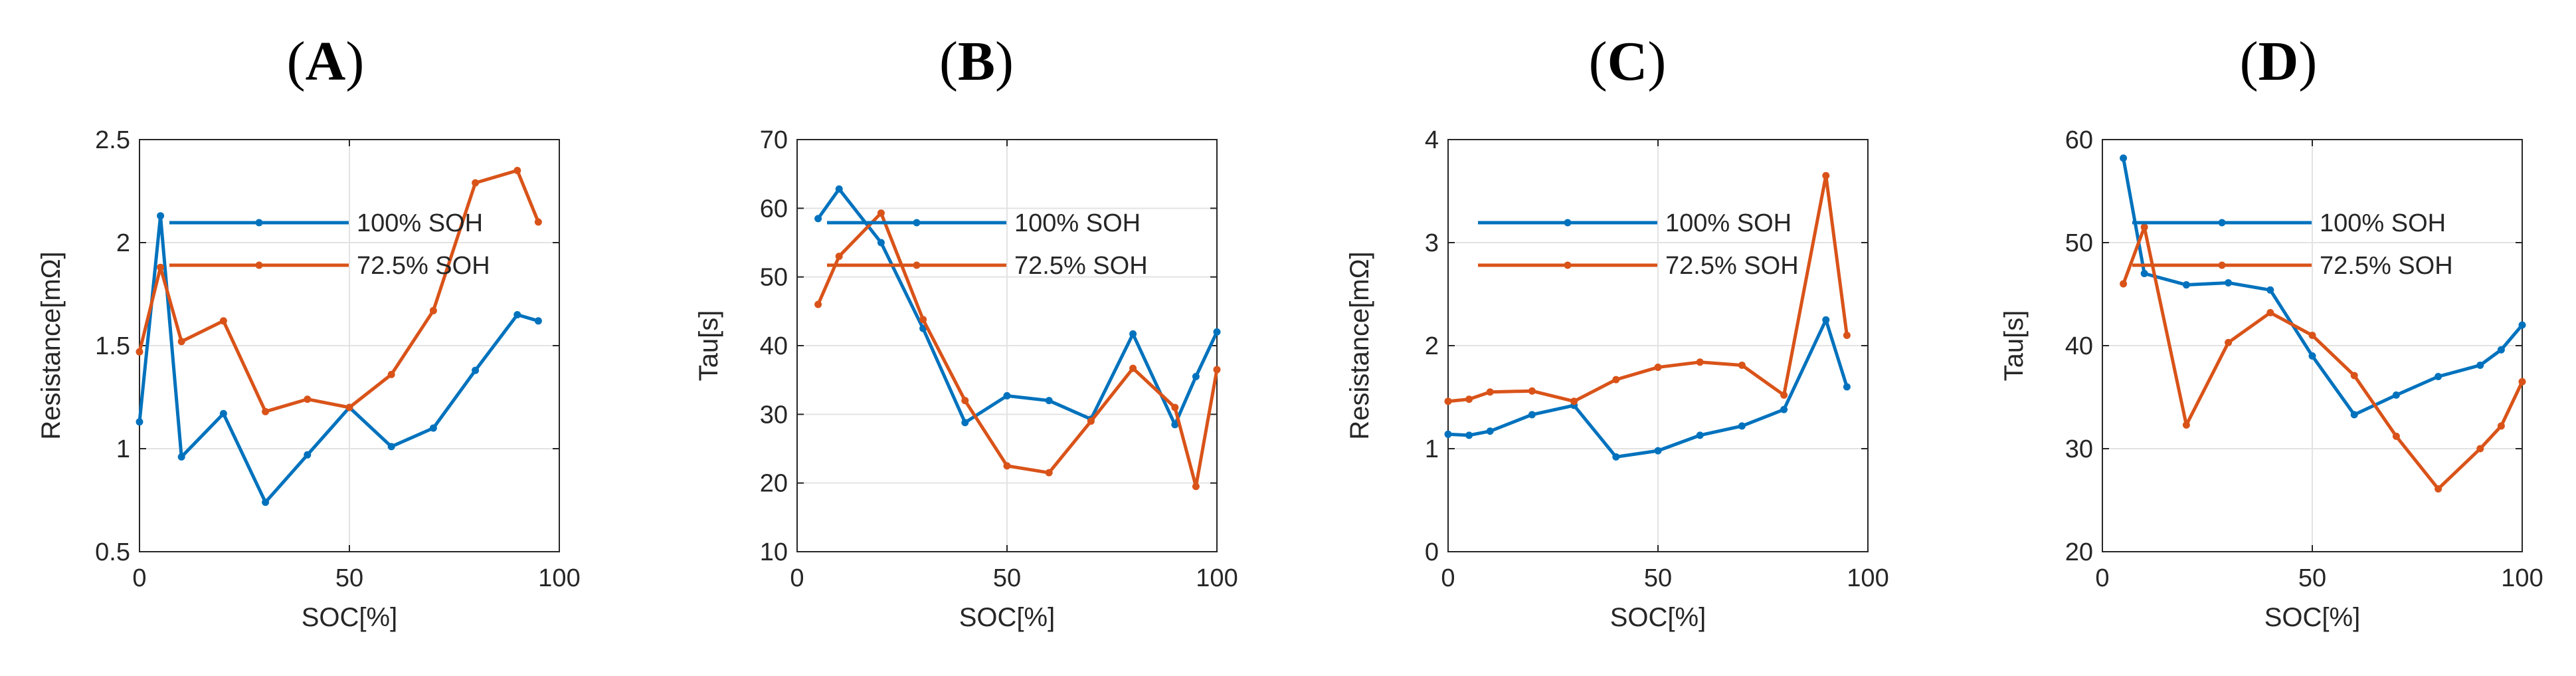 This screenshot has height=676, width=2576. Describe the element at coordinates (123, 243) in the screenshot. I see `y-tick-label: 2` at that location.